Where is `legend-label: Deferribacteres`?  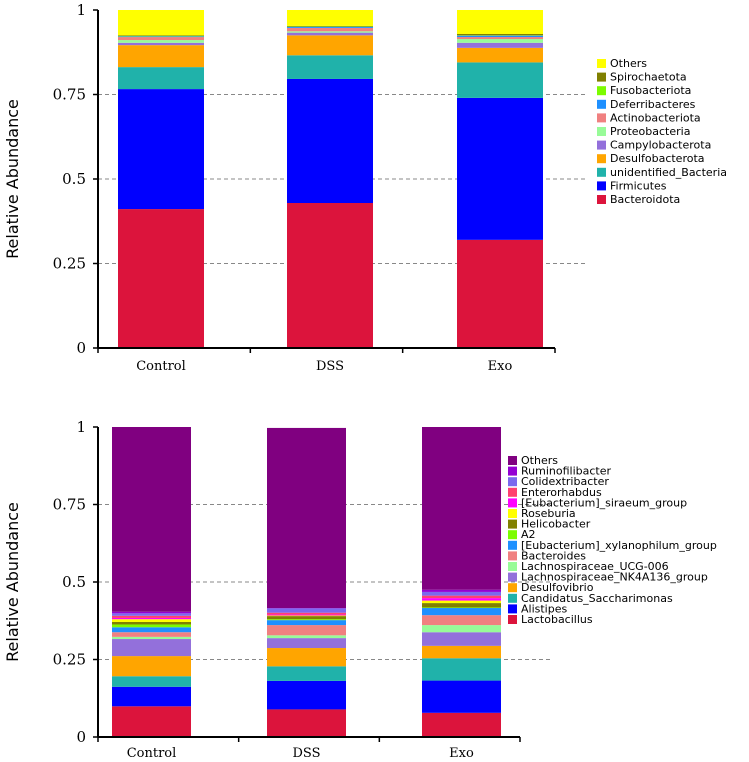
legend-label: Deferribacteres is located at coordinates (653, 104).